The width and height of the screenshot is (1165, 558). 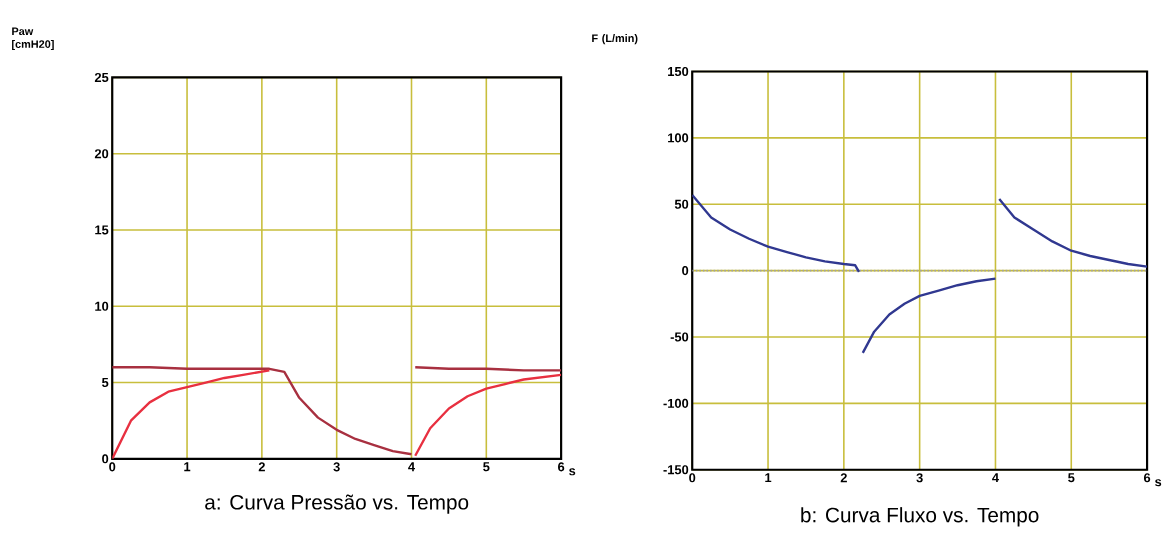 What do you see at coordinates (678, 138) in the screenshot?
I see `y-tick-label: 100` at bounding box center [678, 138].